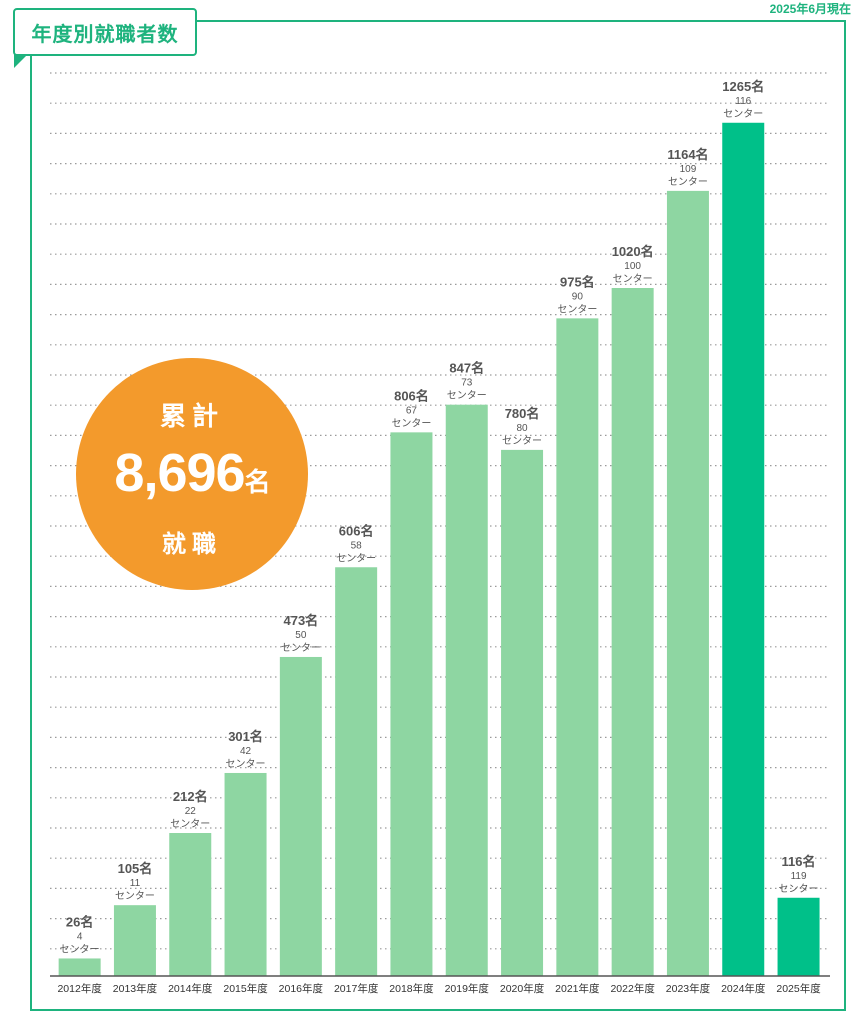 This screenshot has width=865, height=1016. I want to click on x-tick-label: 2015年度, so click(245, 988).